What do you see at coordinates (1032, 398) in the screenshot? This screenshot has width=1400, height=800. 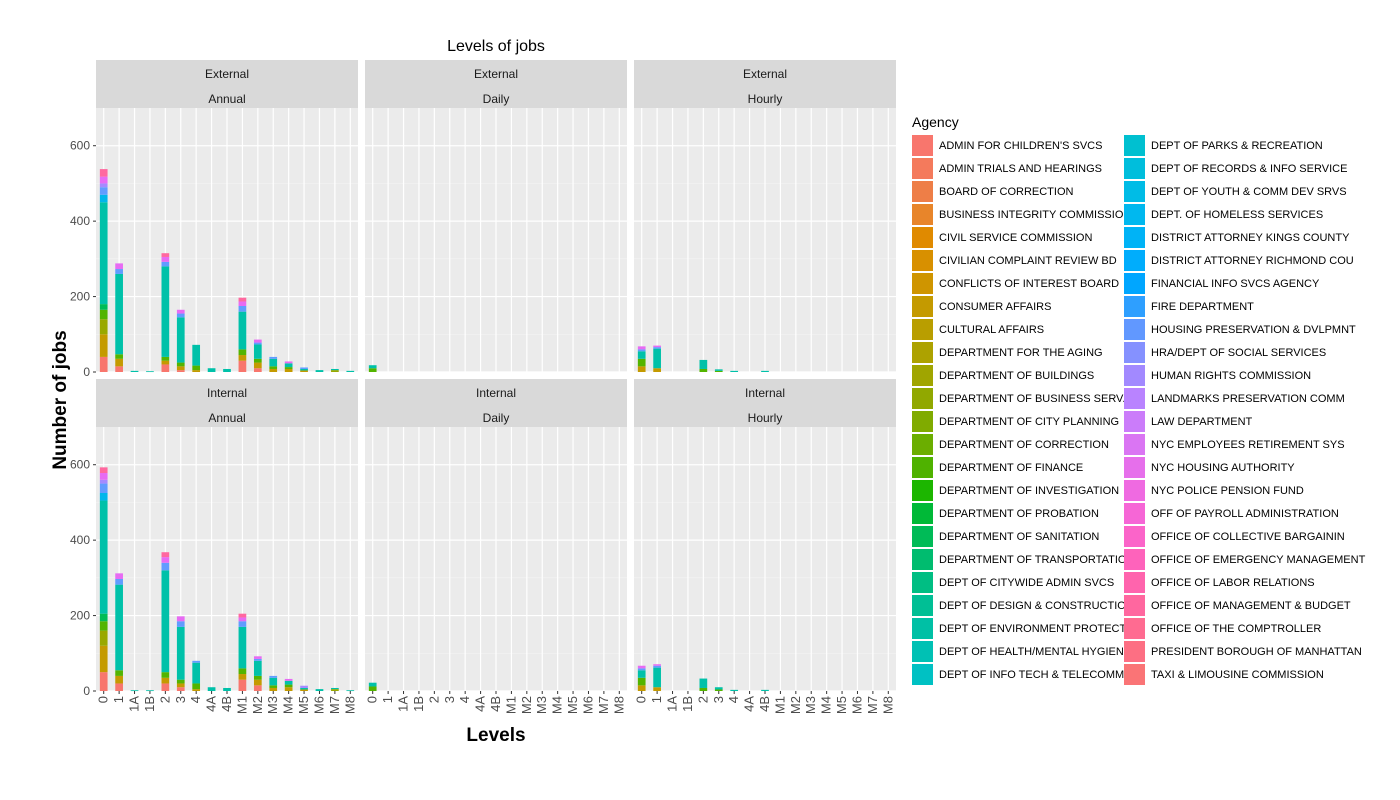 I see `legend-label: DEPARTMENT OF BUSINESS SERV.` at bounding box center [1032, 398].